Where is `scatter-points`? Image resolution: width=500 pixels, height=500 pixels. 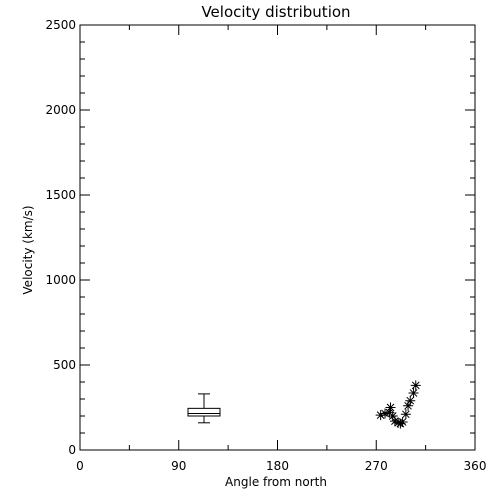
scatter-points is located at coordinates (398, 404).